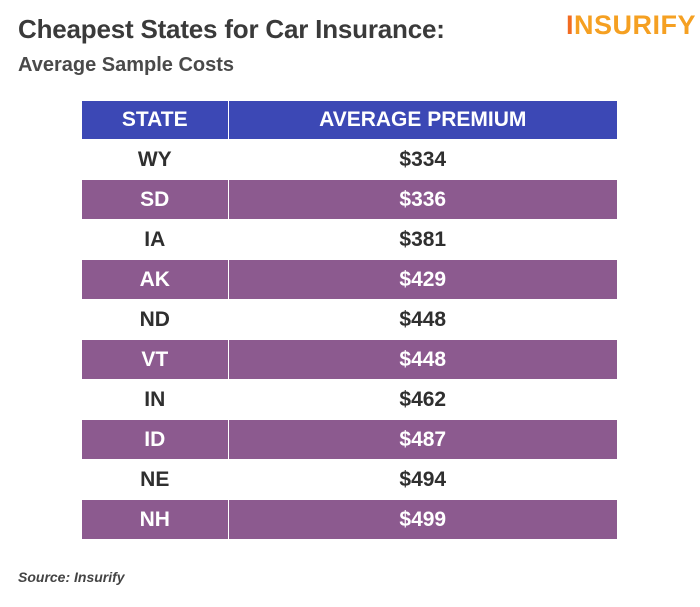 This screenshot has height=607, width=700. What do you see at coordinates (155, 159) in the screenshot?
I see `state-cell: WY` at bounding box center [155, 159].